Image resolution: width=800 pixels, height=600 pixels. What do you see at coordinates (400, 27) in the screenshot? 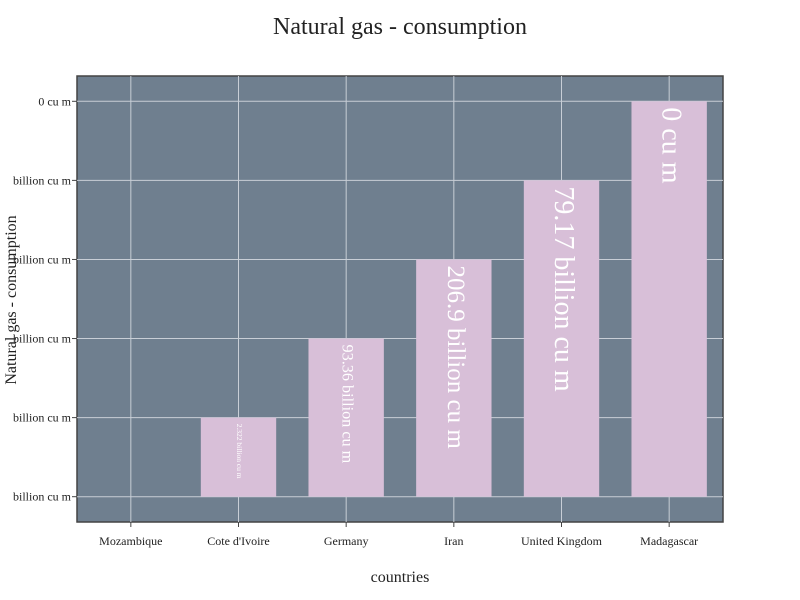
I see `chart-title: Natural gas - consumption` at bounding box center [400, 27].